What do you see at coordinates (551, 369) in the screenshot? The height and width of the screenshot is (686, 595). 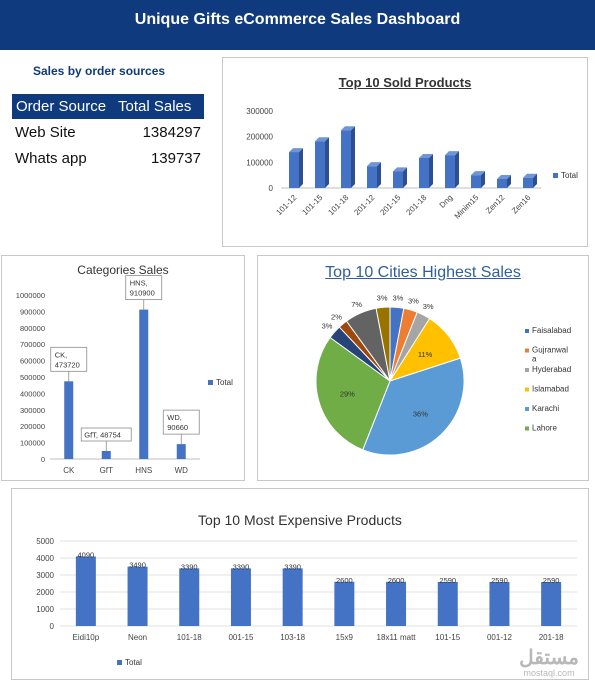 I see `legend-label: Hyderabad` at bounding box center [551, 369].